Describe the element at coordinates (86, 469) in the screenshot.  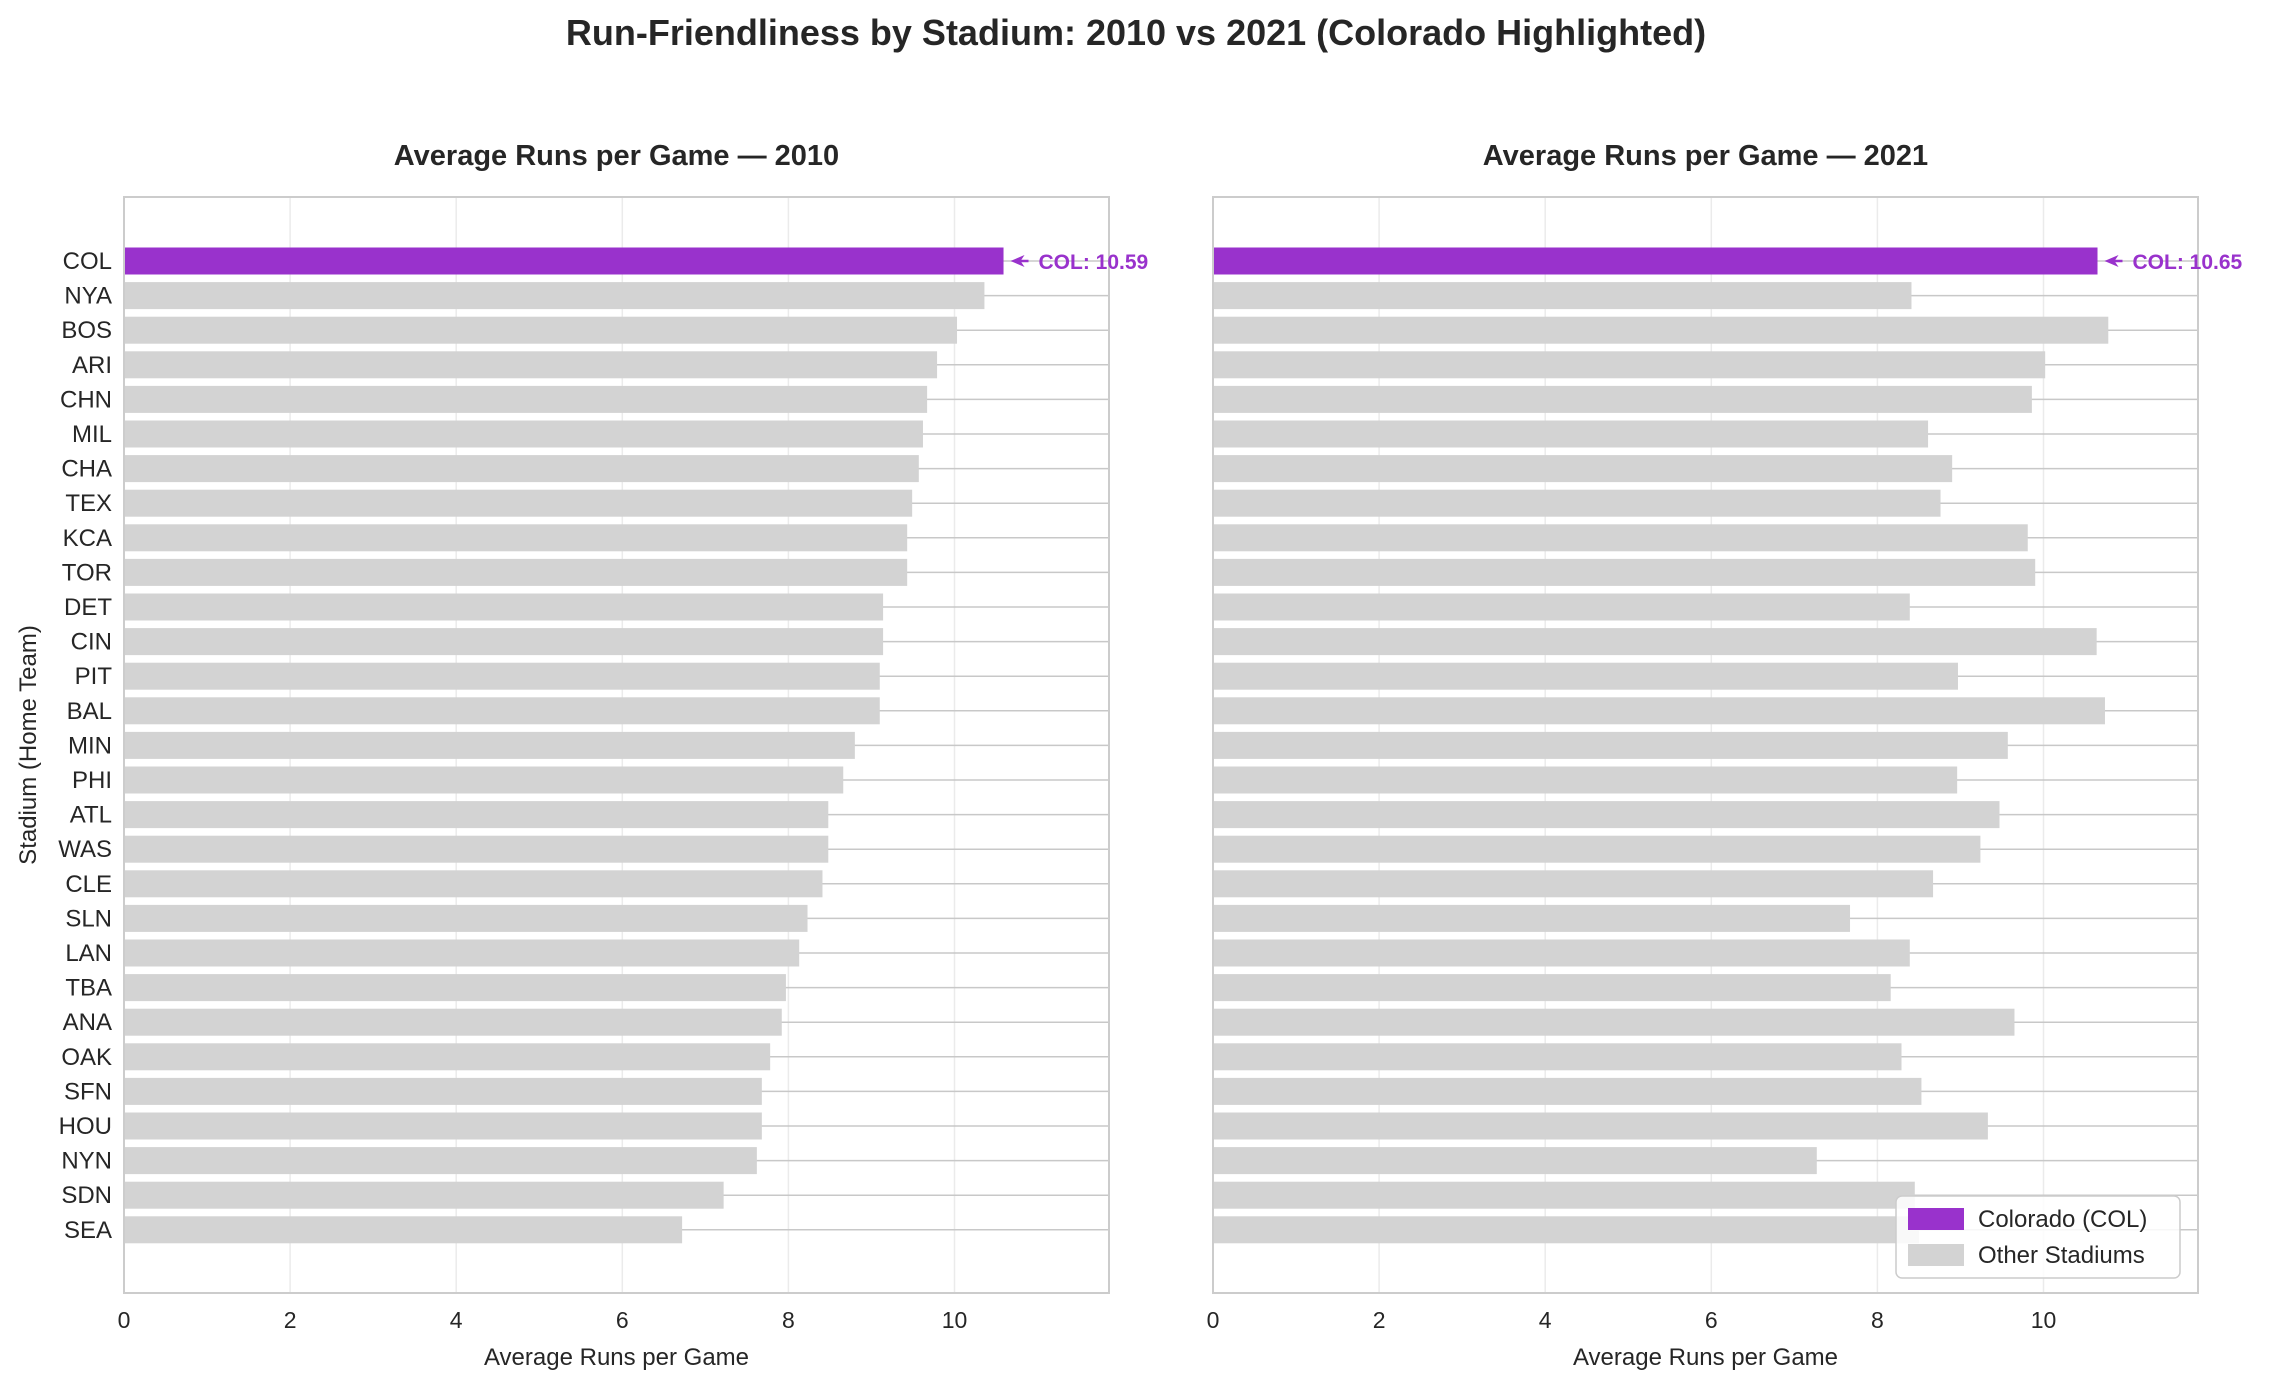
I see `category-label: CHA` at that location.